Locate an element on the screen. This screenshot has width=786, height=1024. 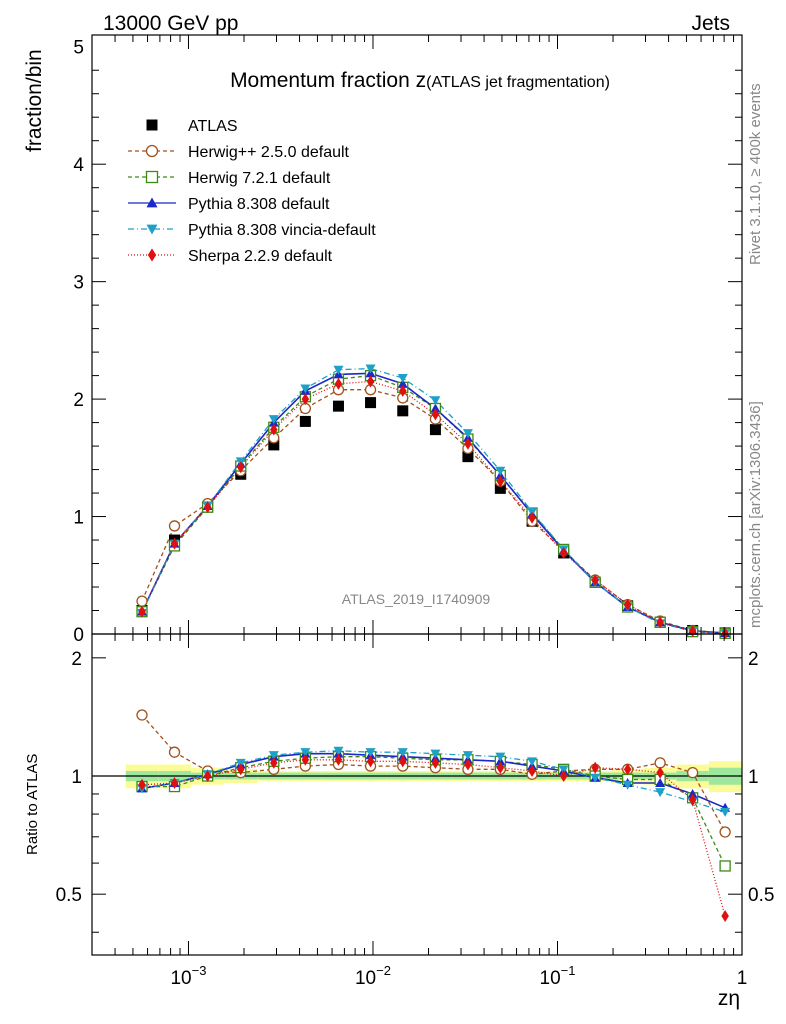
x-axis-title: zη is located at coordinates (729, 998).